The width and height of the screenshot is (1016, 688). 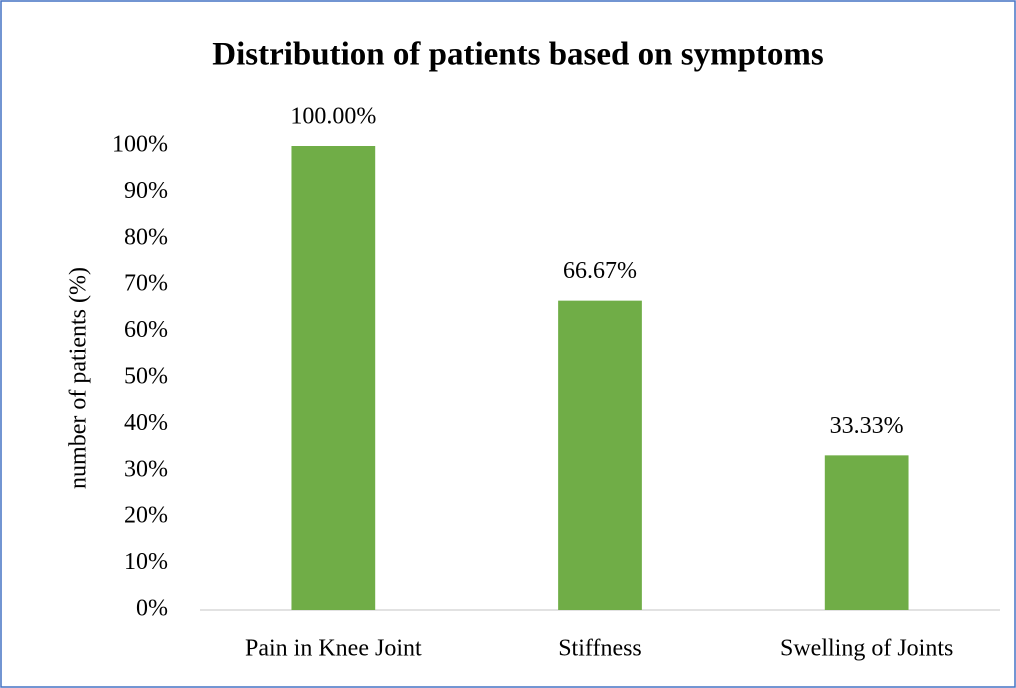 What do you see at coordinates (867, 426) in the screenshot?
I see `data-label: 33.33%` at bounding box center [867, 426].